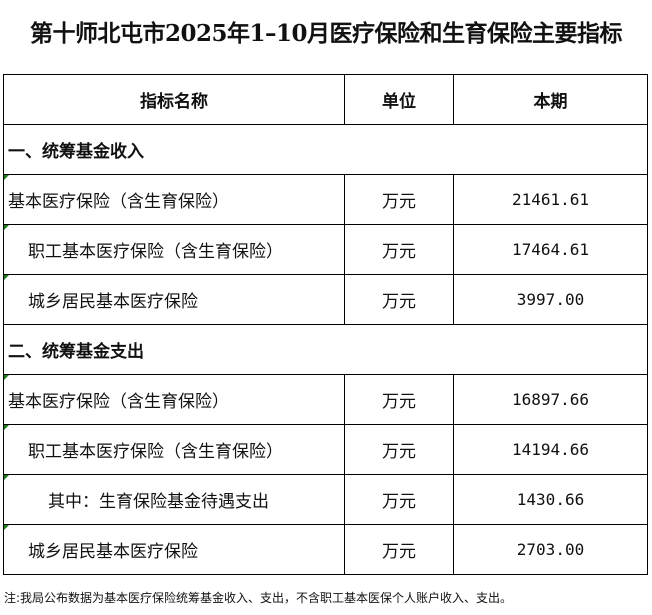  What do you see at coordinates (550, 549) in the screenshot?
I see `value-cell: 2703.00` at bounding box center [550, 549].